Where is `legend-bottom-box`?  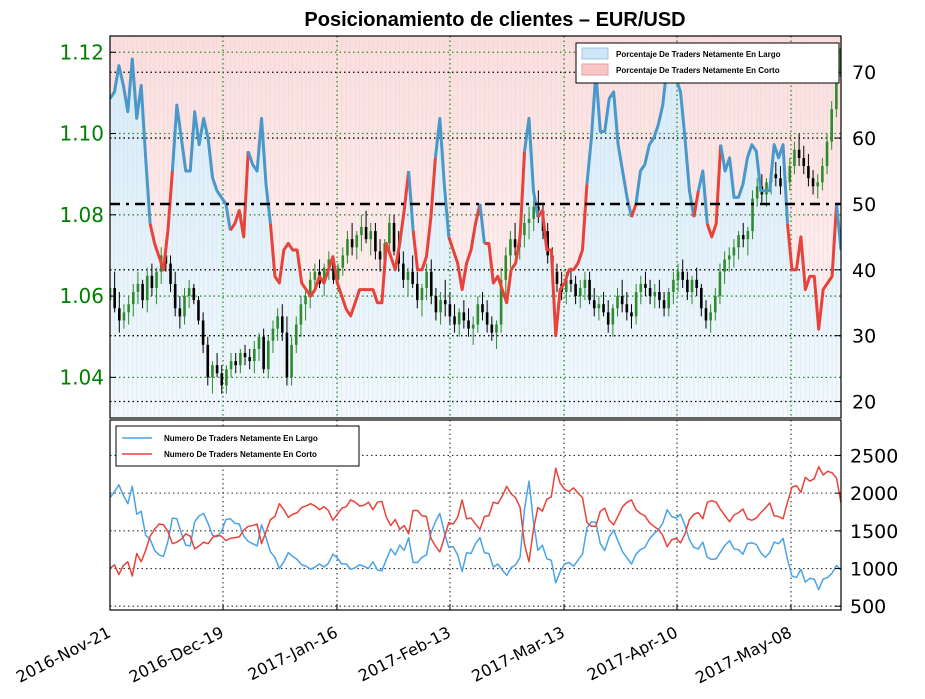
legend-bottom-box is located at coordinates (237, 446).